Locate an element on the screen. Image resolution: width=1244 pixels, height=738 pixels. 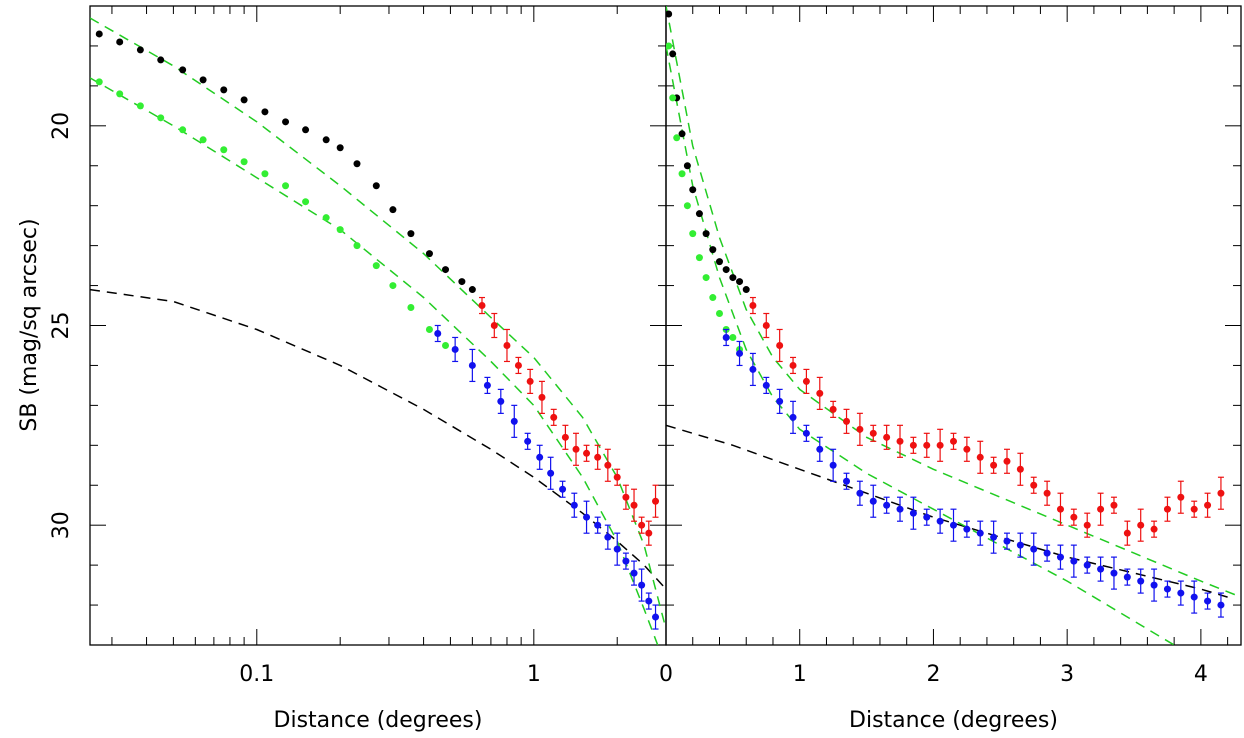
x-tick-label: 0 is located at coordinates (666, 674).